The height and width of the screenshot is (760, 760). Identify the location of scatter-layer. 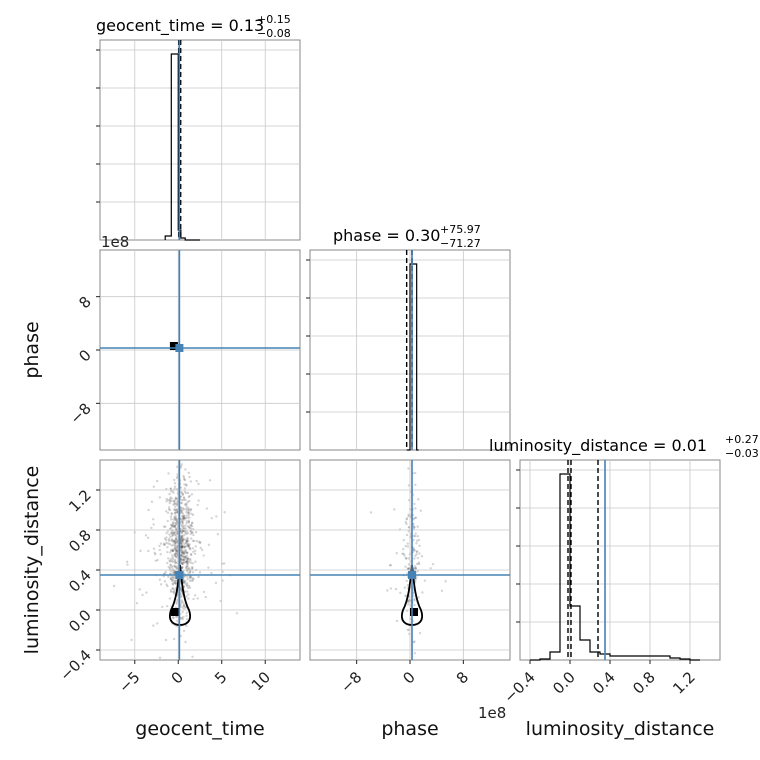
(279, 561).